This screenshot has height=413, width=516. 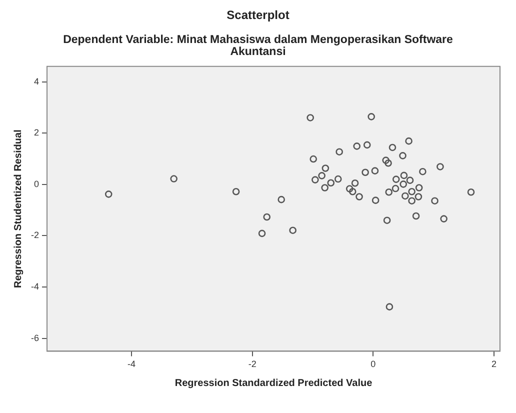 I want to click on x-tick-label: 2, so click(x=493, y=364).